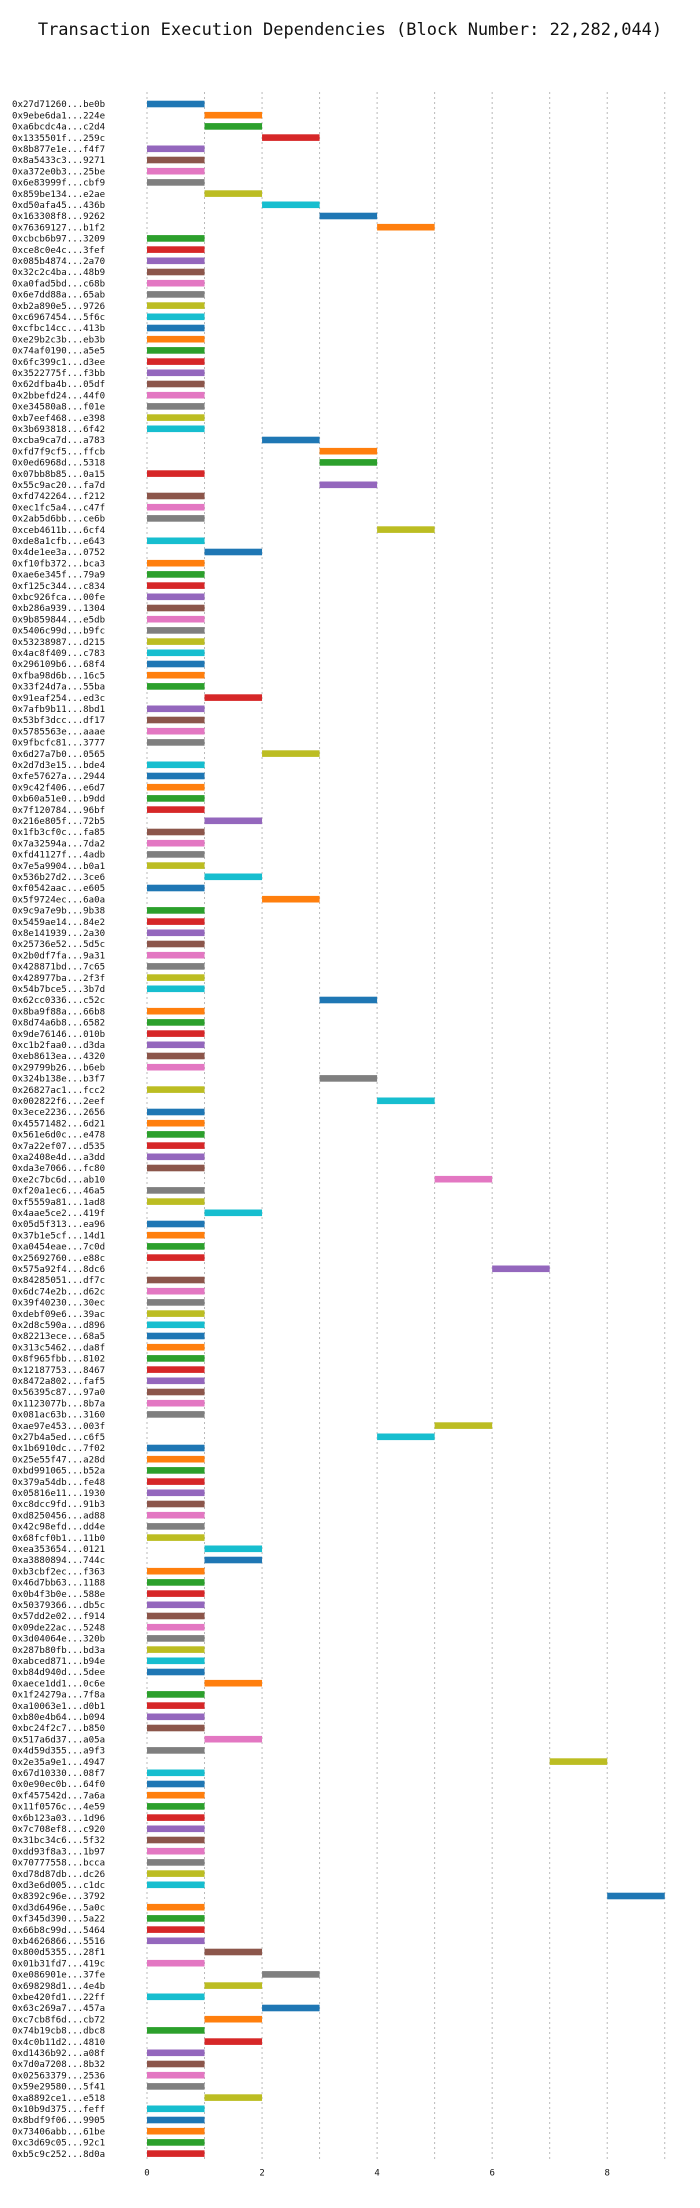 The image size is (700, 2208). I want to click on tx-label: 0xb286a939...1304, so click(59, 609).